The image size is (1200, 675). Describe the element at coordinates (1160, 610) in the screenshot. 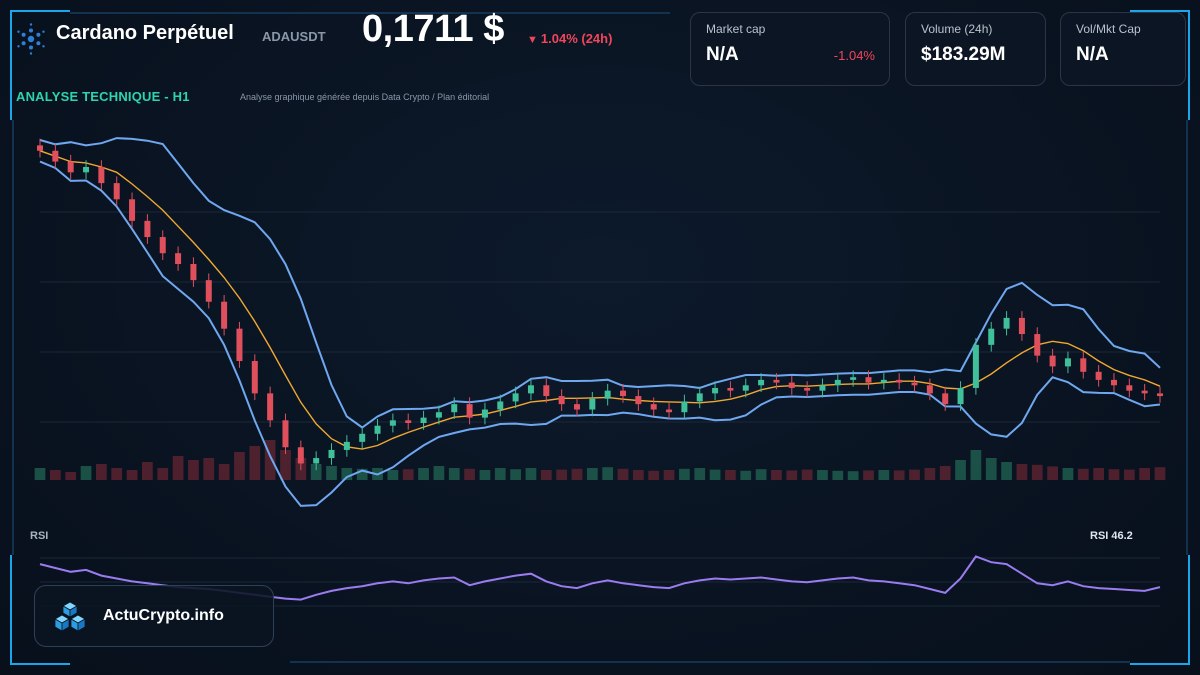

I see `frame-corner-bottom-right` at that location.